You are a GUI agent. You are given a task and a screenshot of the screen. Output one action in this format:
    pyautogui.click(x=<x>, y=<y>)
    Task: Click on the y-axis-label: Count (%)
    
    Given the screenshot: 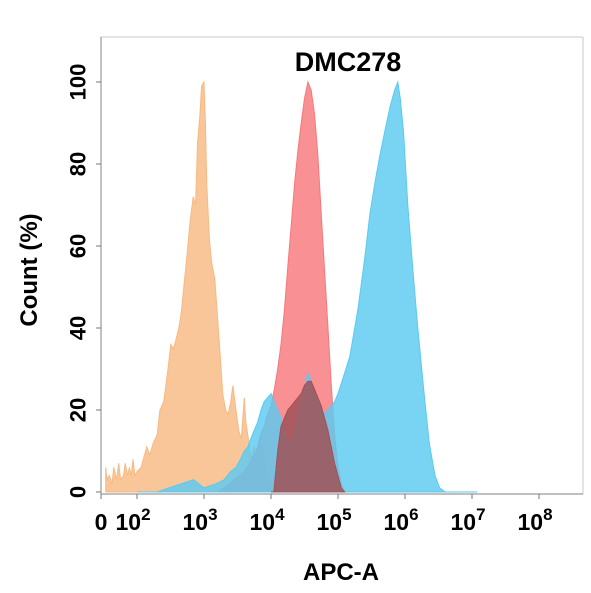 What is the action you would take?
    pyautogui.click(x=29, y=269)
    